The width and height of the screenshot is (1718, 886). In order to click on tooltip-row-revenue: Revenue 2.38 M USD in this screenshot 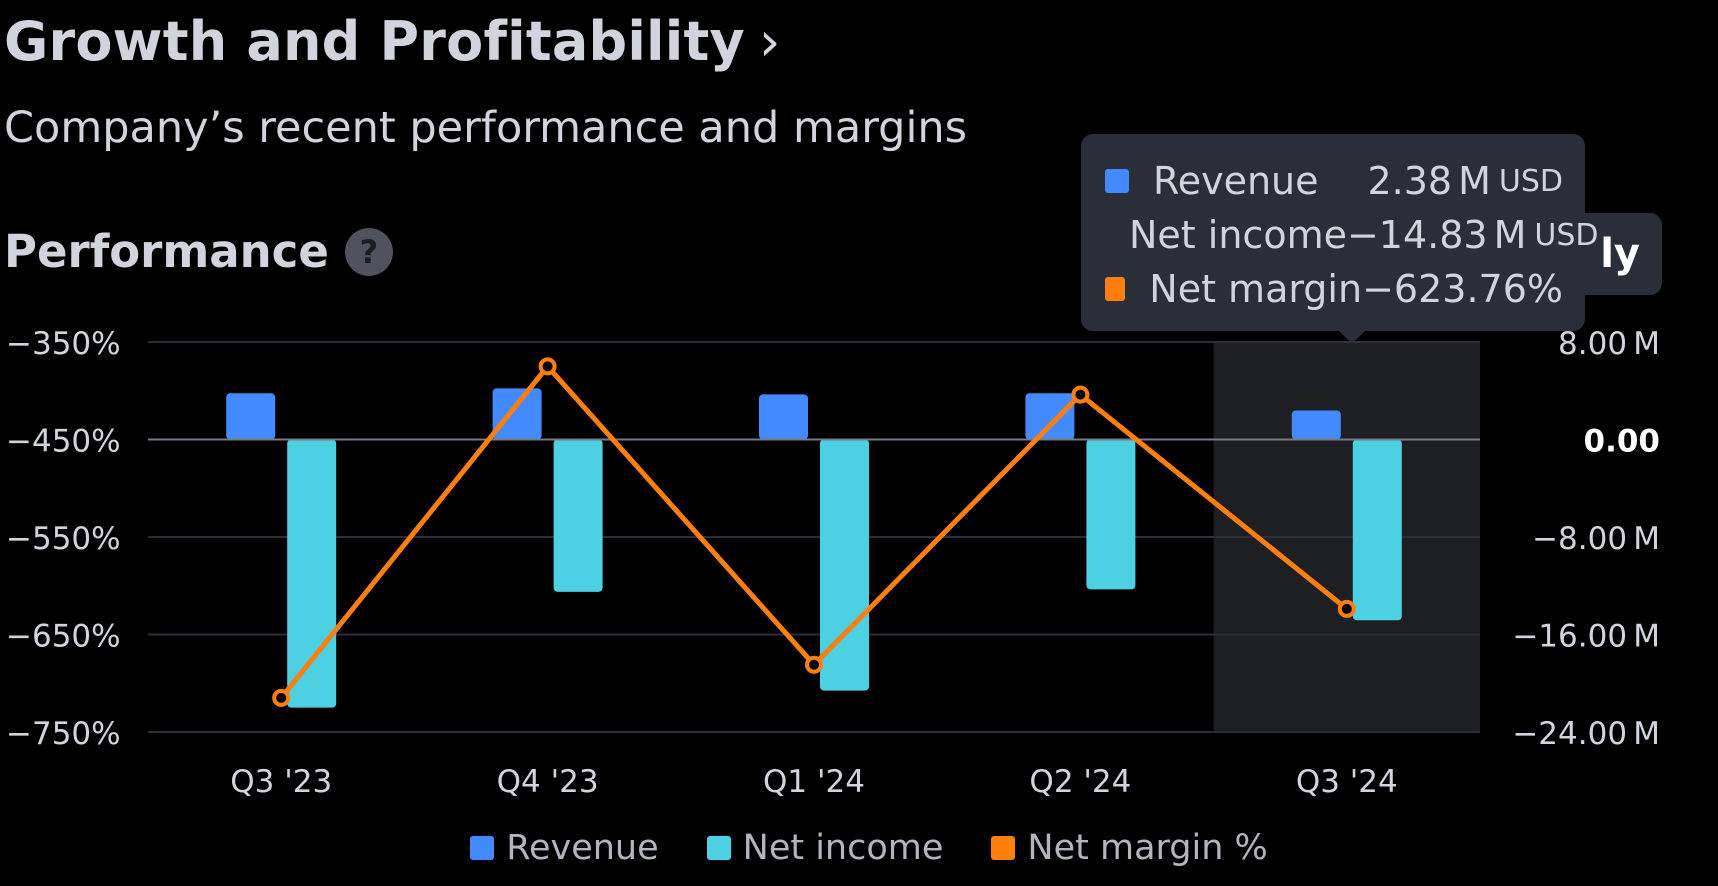, I will do `click(1334, 181)`.